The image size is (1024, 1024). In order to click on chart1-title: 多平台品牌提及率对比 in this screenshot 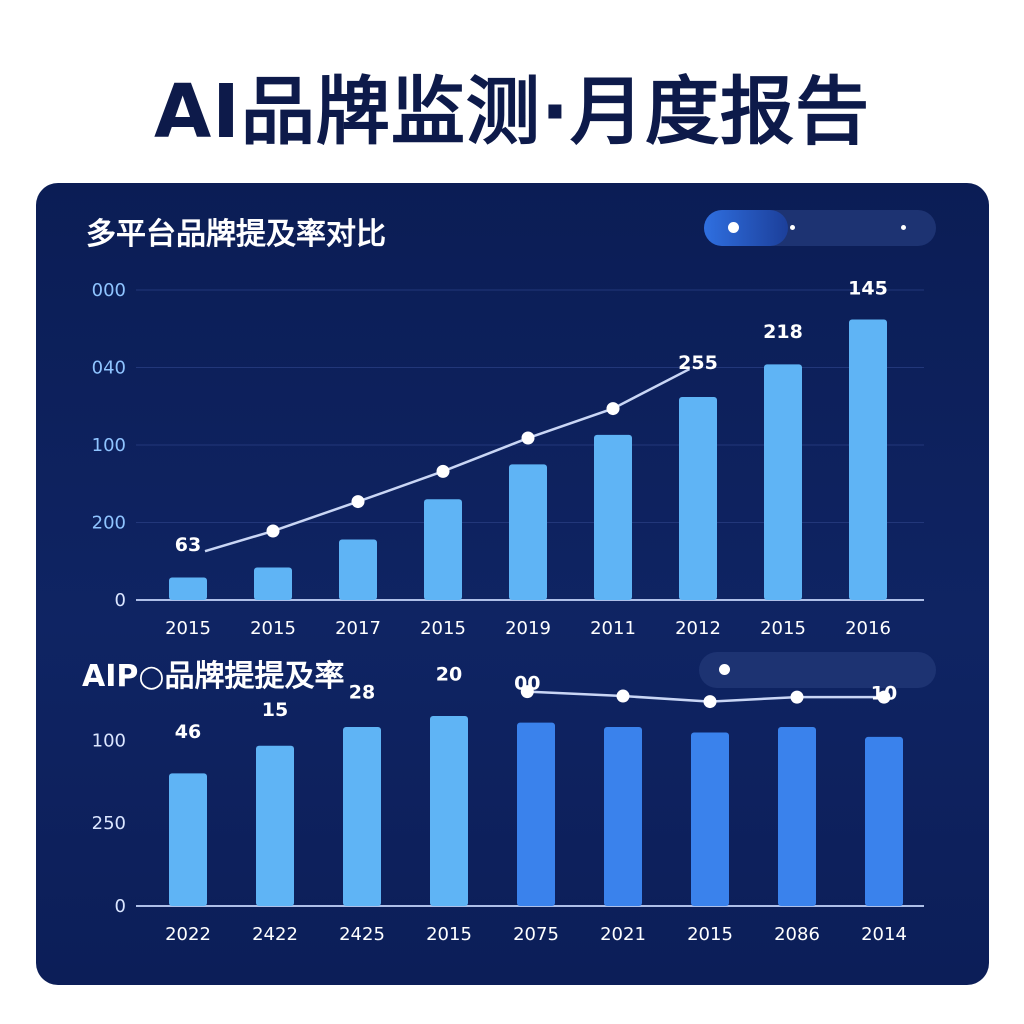, I will do `click(236, 234)`.